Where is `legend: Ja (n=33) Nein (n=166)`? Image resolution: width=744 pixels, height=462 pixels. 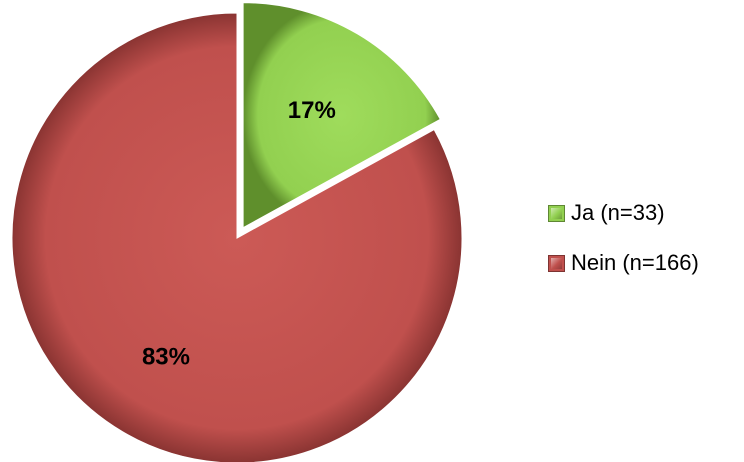
legend: Ja (n=33) Nein (n=166) is located at coordinates (623, 248).